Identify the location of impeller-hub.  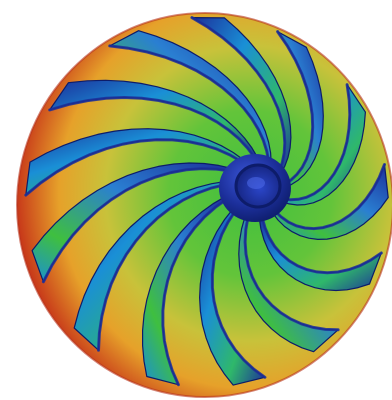
(255, 188).